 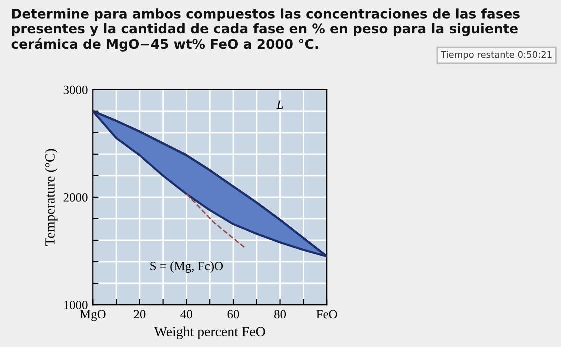 What do you see at coordinates (280, 105) in the screenshot?
I see `annotation: L` at bounding box center [280, 105].